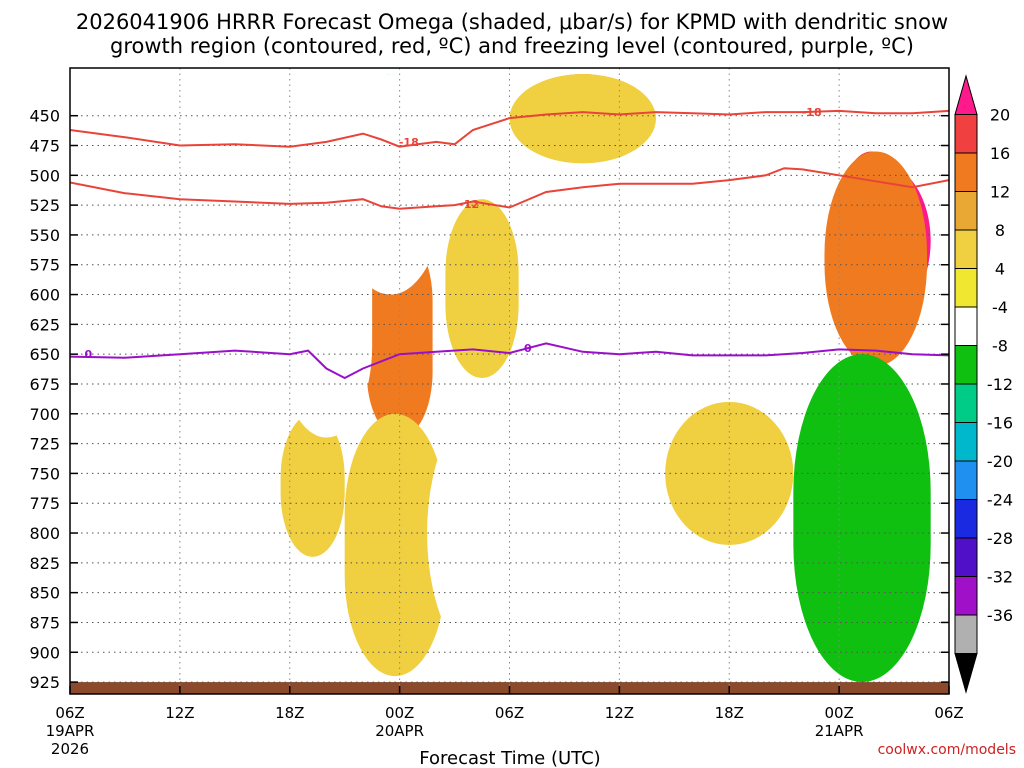 The height and width of the screenshot is (768, 1024). What do you see at coordinates (44, 235) in the screenshot?
I see `y-tick-label: 550` at bounding box center [44, 235].